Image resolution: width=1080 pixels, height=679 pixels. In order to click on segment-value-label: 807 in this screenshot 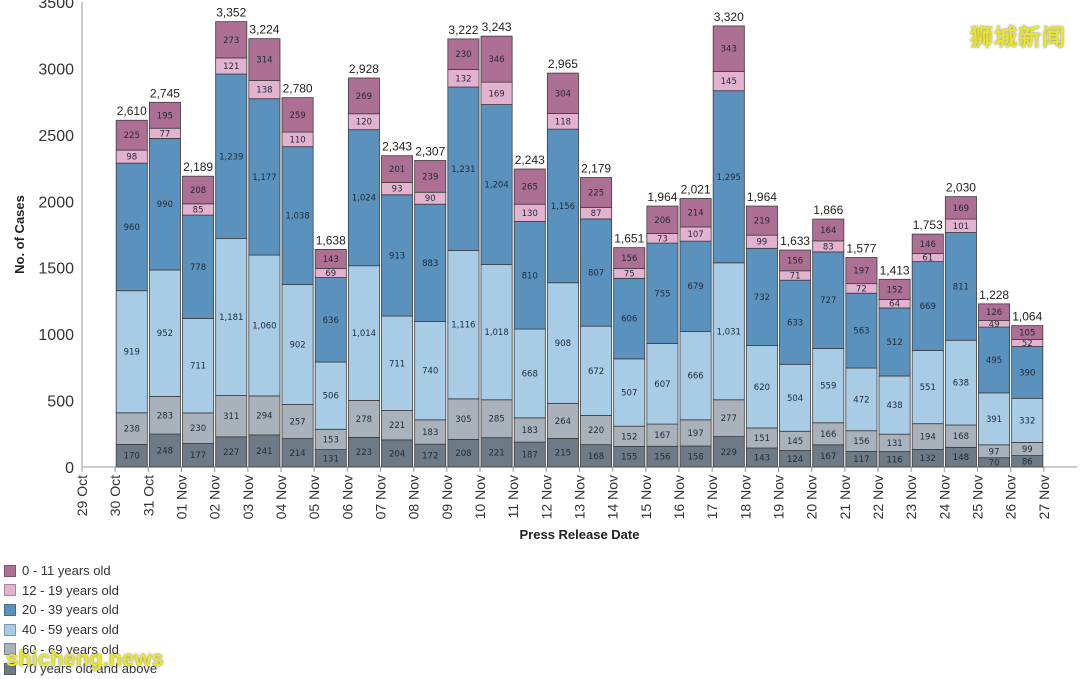, I will do `click(596, 274)`.